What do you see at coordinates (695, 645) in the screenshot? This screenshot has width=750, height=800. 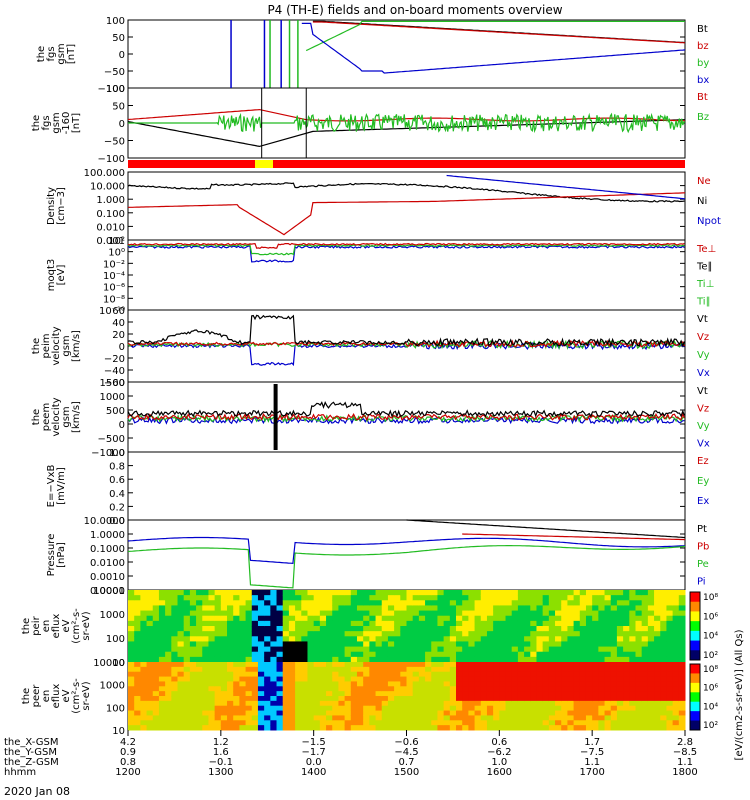 I see `colorbar-swatch` at bounding box center [695, 645].